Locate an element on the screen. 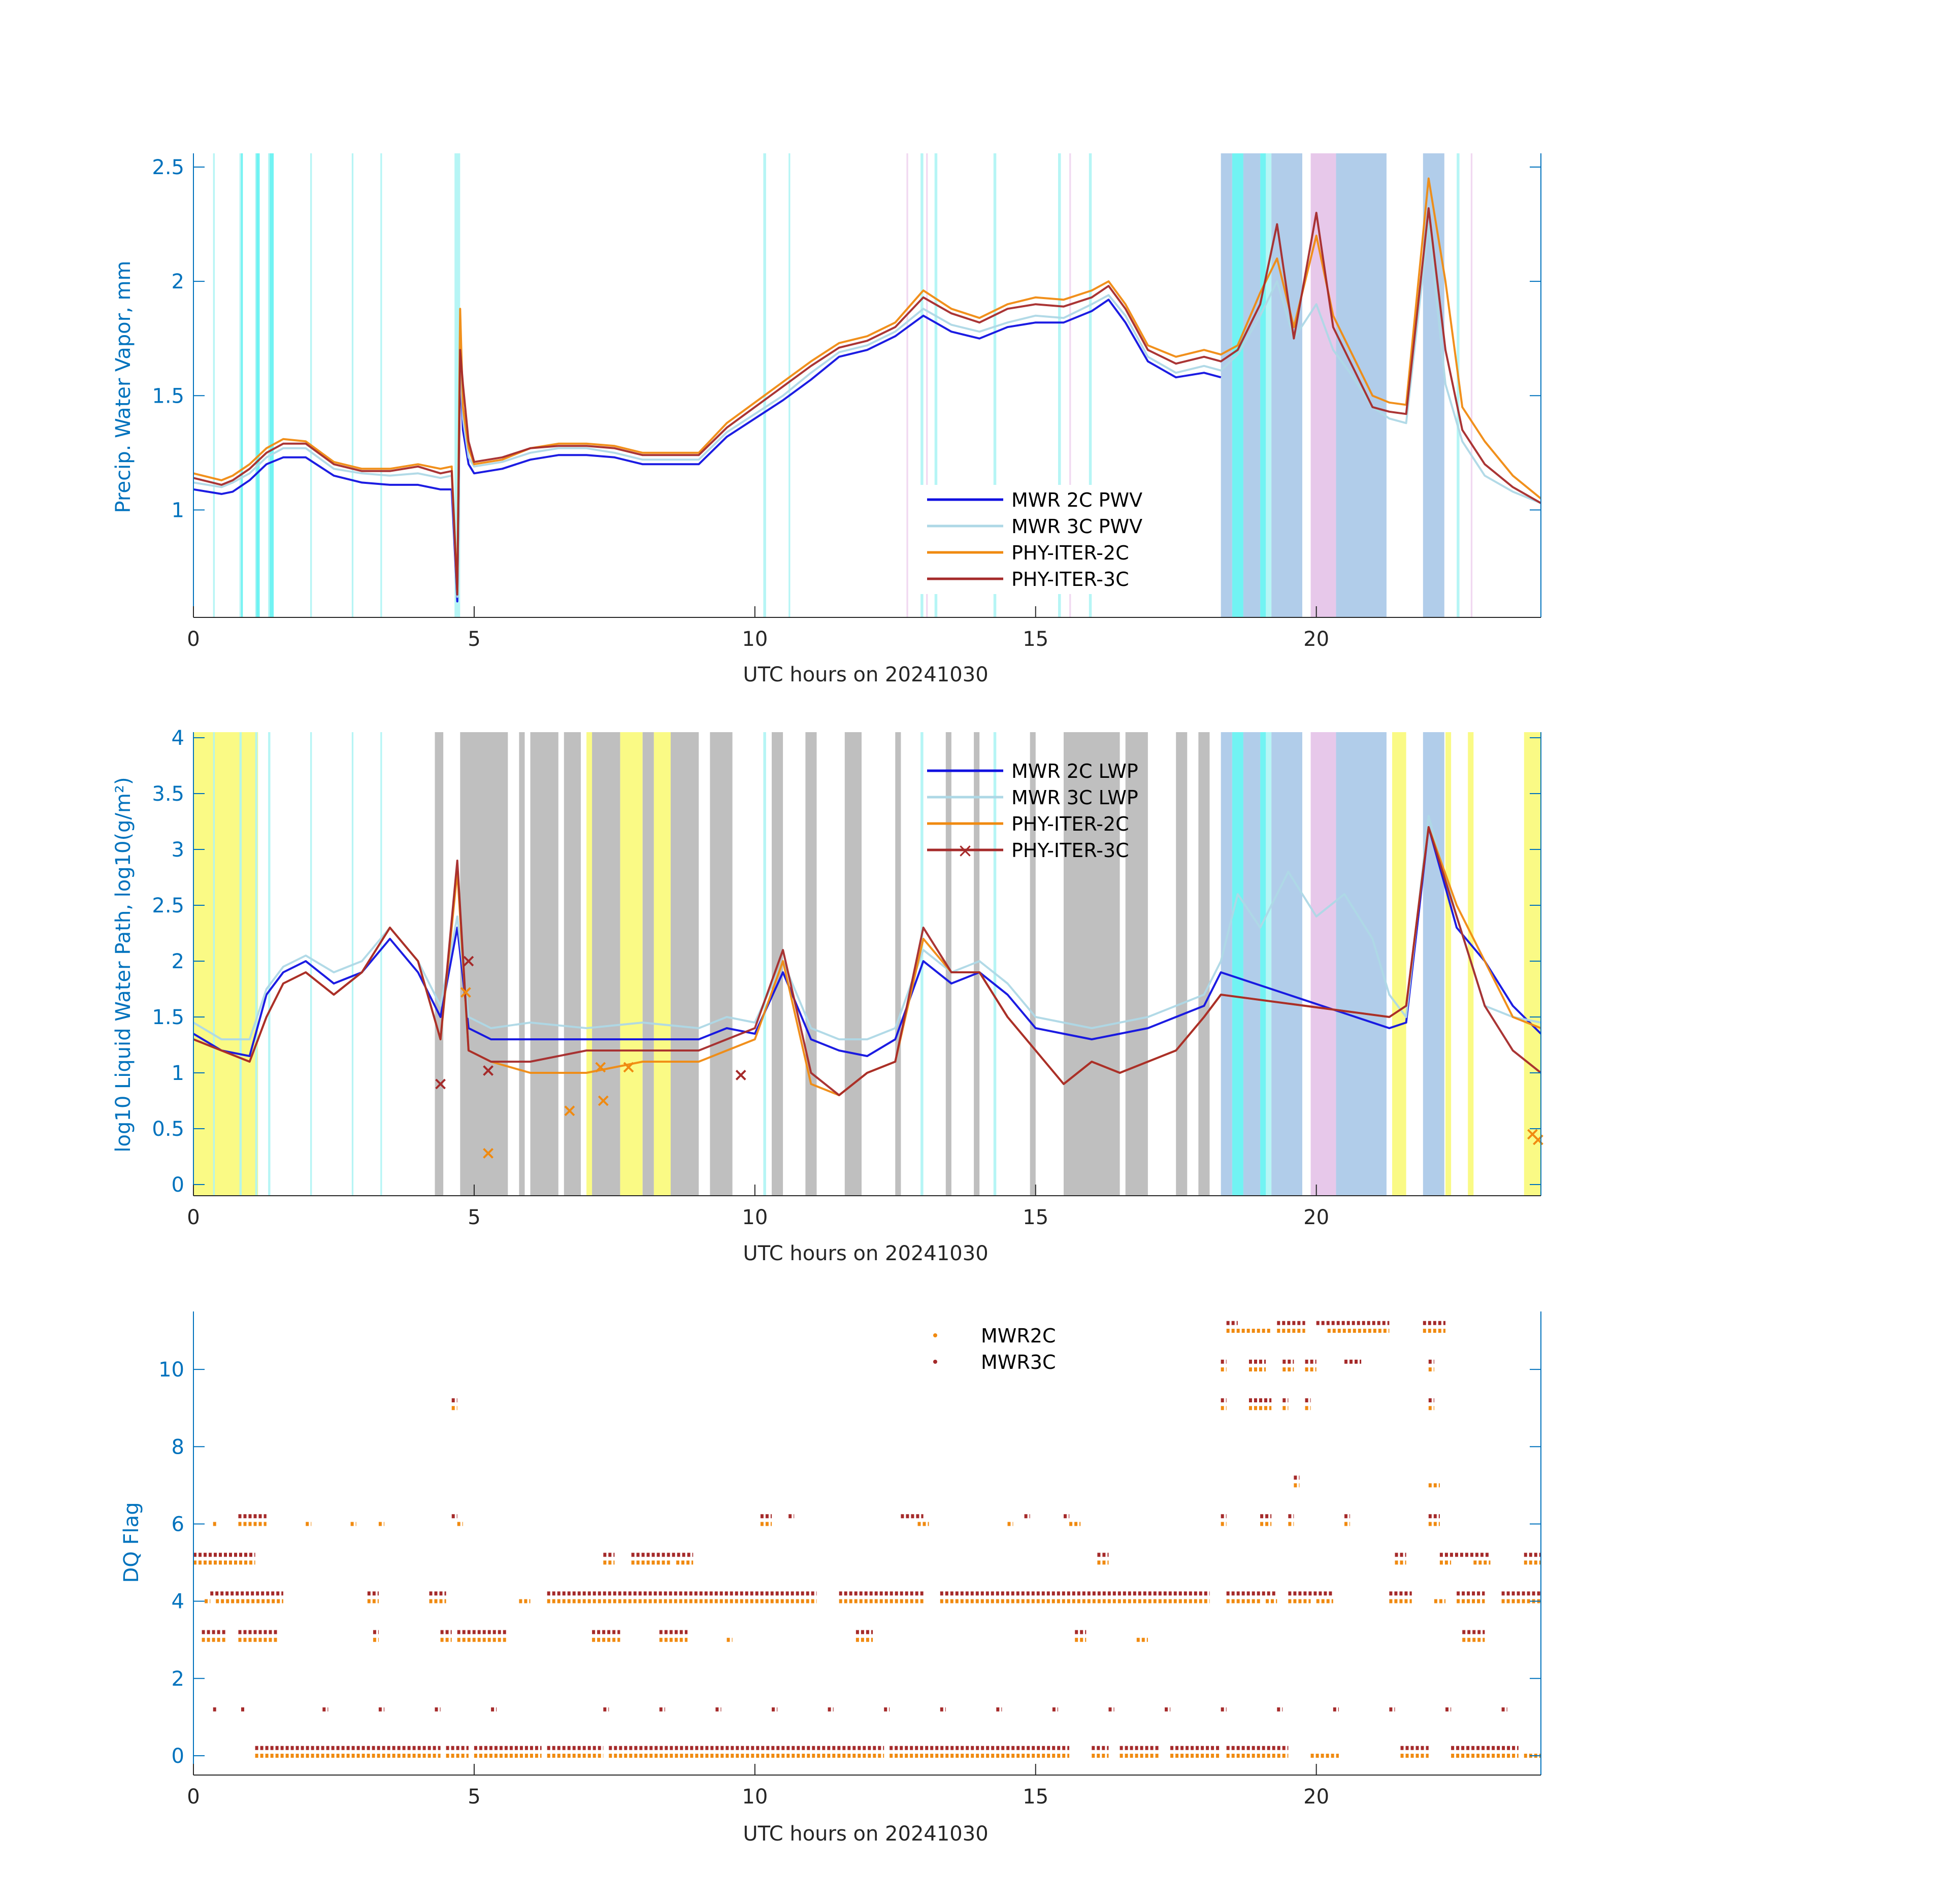 Image resolution: width=1942 pixels, height=1904 pixels. lwp-marker-layer is located at coordinates (989, 1057).